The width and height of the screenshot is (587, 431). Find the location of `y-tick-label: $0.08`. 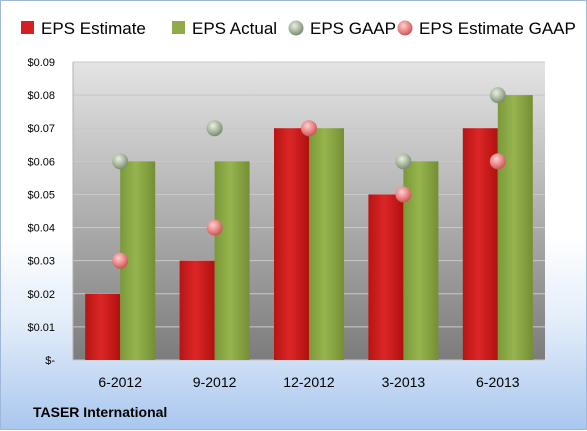

y-tick-label: $0.08 is located at coordinates (41, 96).